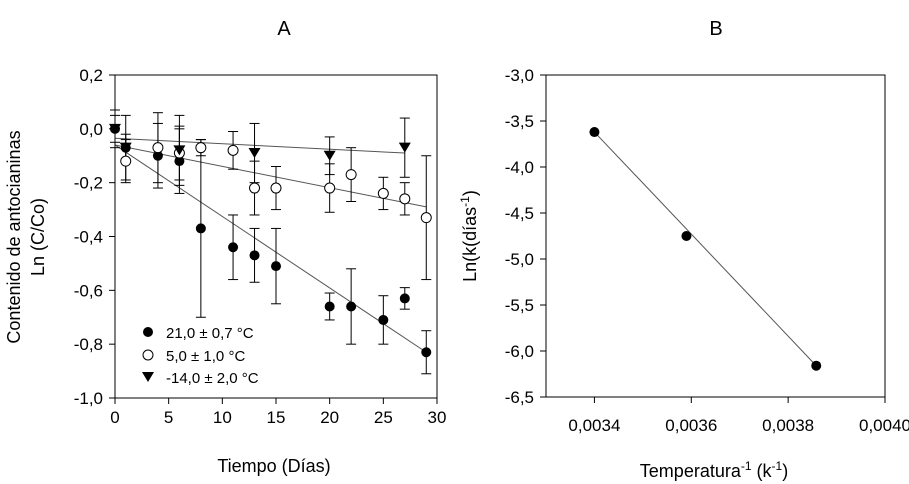  I want to click on legend-marker-open-circle, so click(148, 355).